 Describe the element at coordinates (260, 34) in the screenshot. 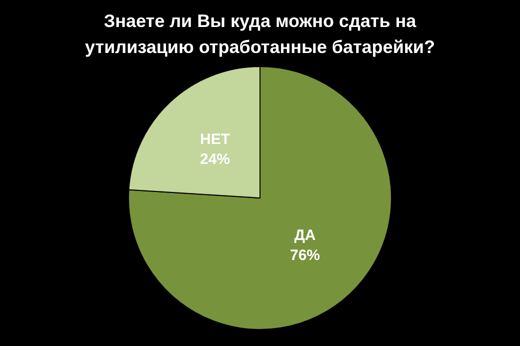

I see `chart-title: Знаете ли Вы куда можно сдать на утилизацию отработанные батарейки?` at that location.